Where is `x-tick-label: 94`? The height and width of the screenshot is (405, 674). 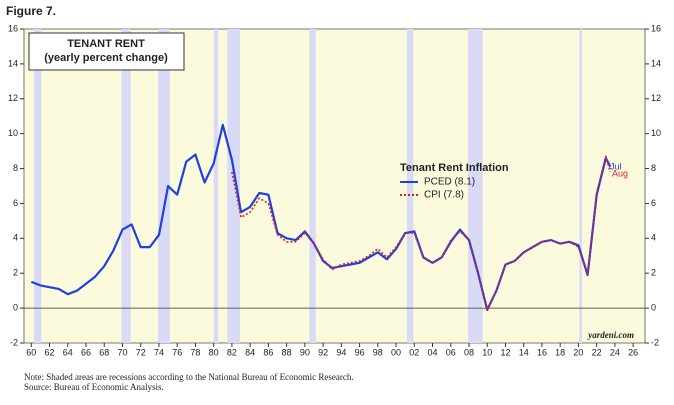 x-tick-label: 94 is located at coordinates (341, 352).